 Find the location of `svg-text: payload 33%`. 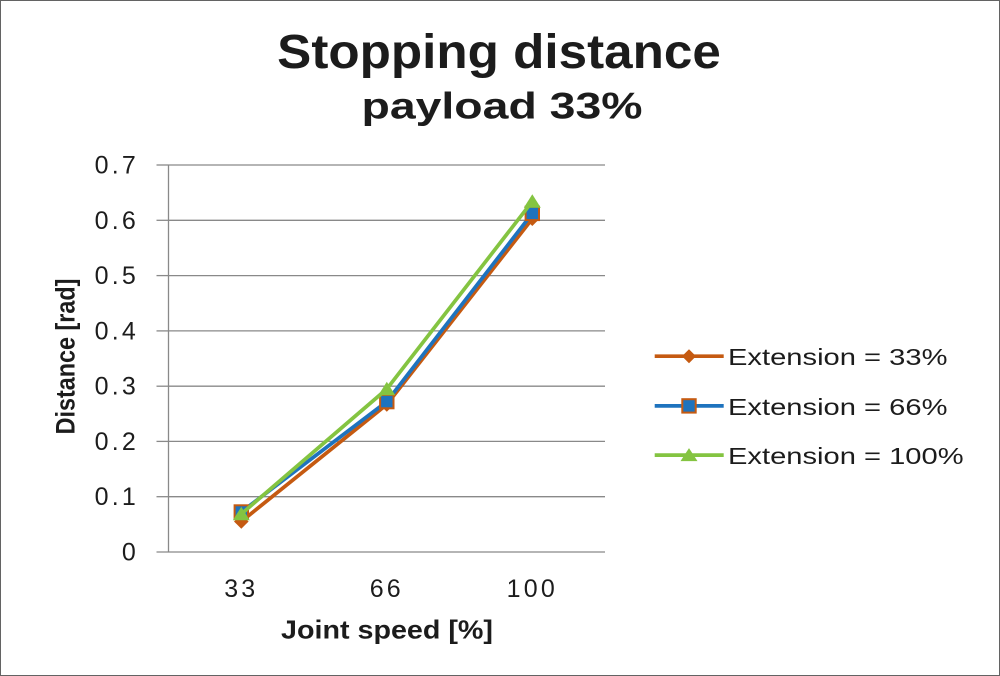

svg-text: payload 33% is located at coordinates (502, 106).